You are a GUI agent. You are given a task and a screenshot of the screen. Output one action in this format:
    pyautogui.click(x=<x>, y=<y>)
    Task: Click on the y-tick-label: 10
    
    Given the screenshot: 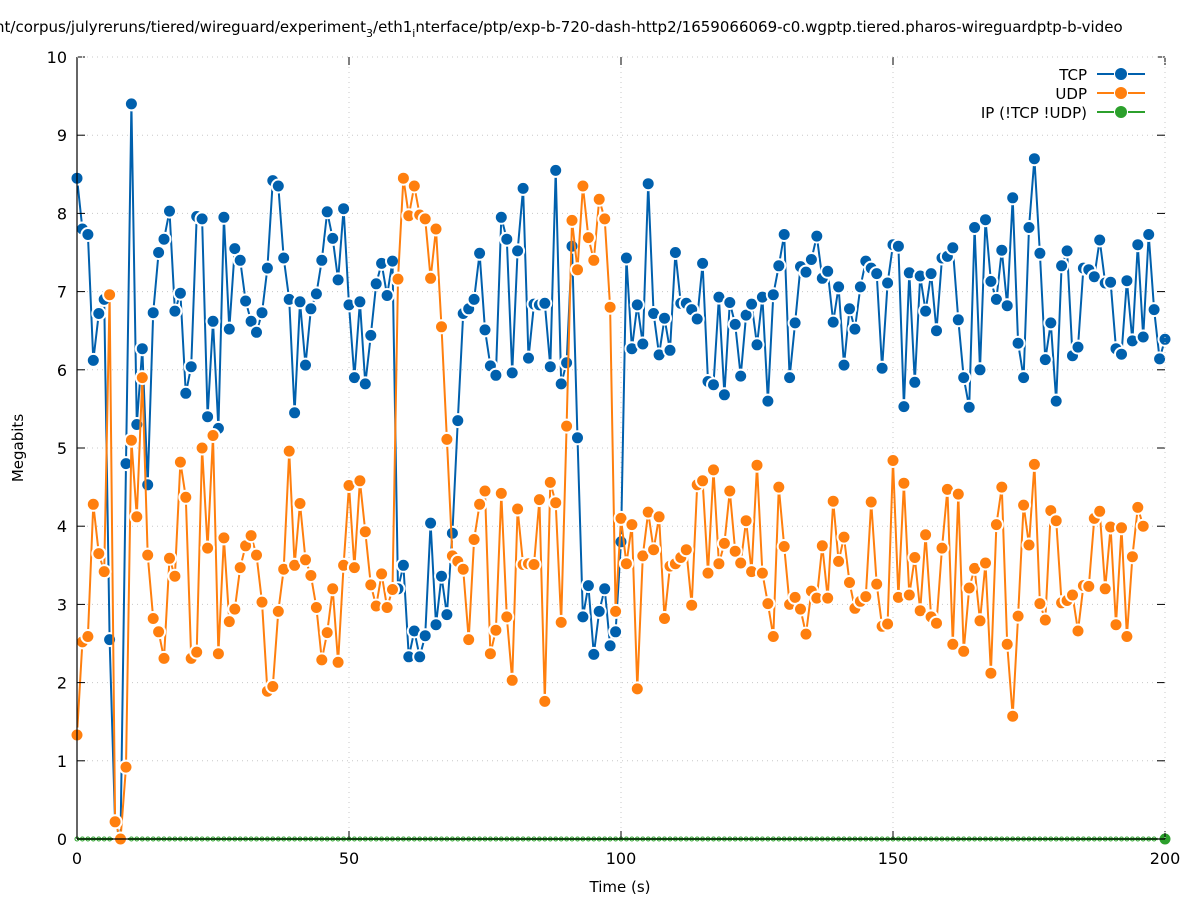 What is the action you would take?
    pyautogui.click(x=57, y=57)
    